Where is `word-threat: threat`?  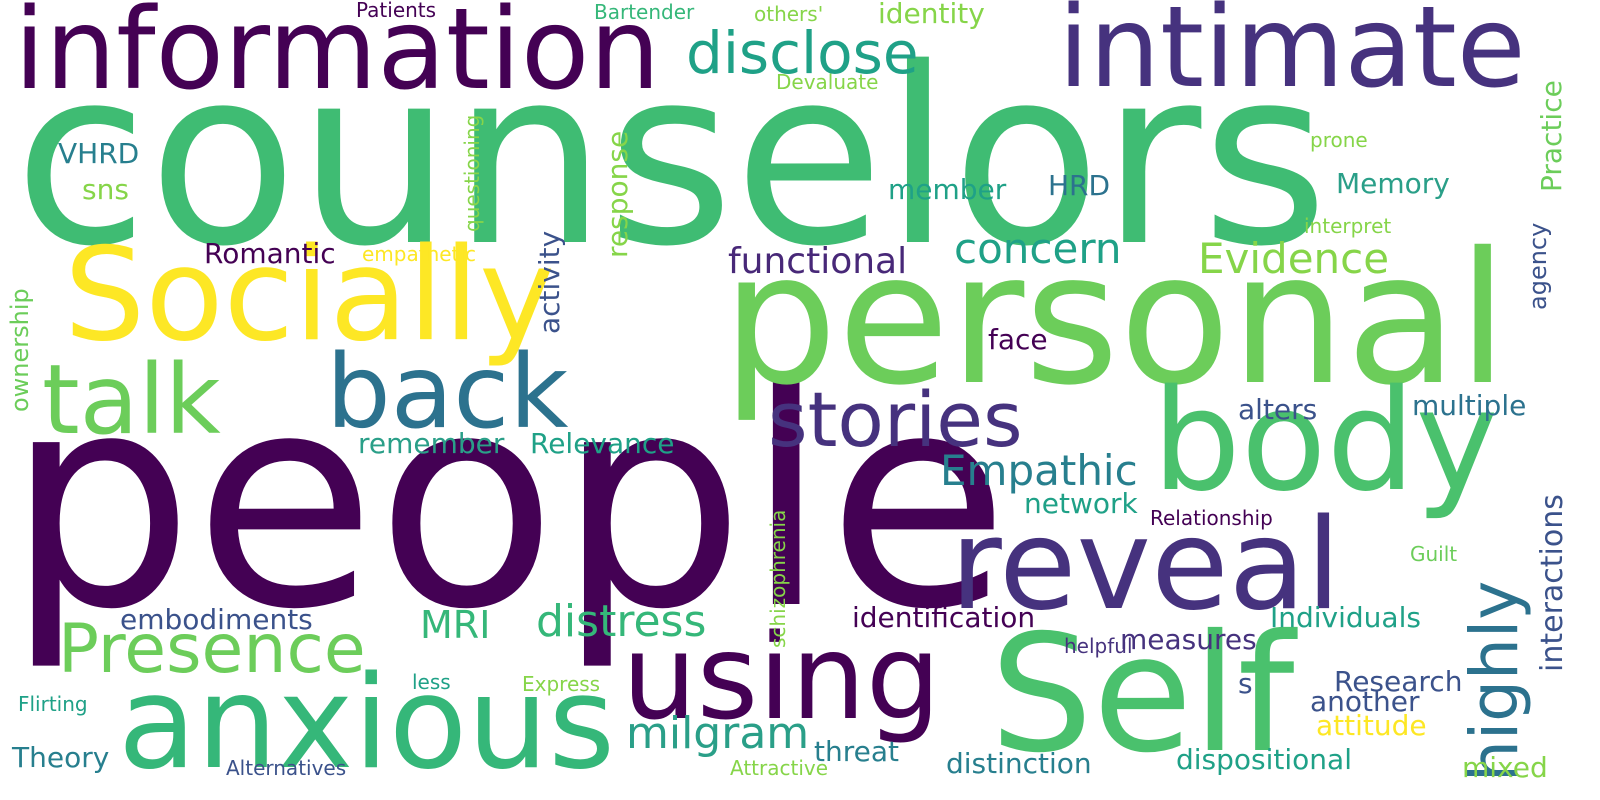
word-threat: threat is located at coordinates (856, 751).